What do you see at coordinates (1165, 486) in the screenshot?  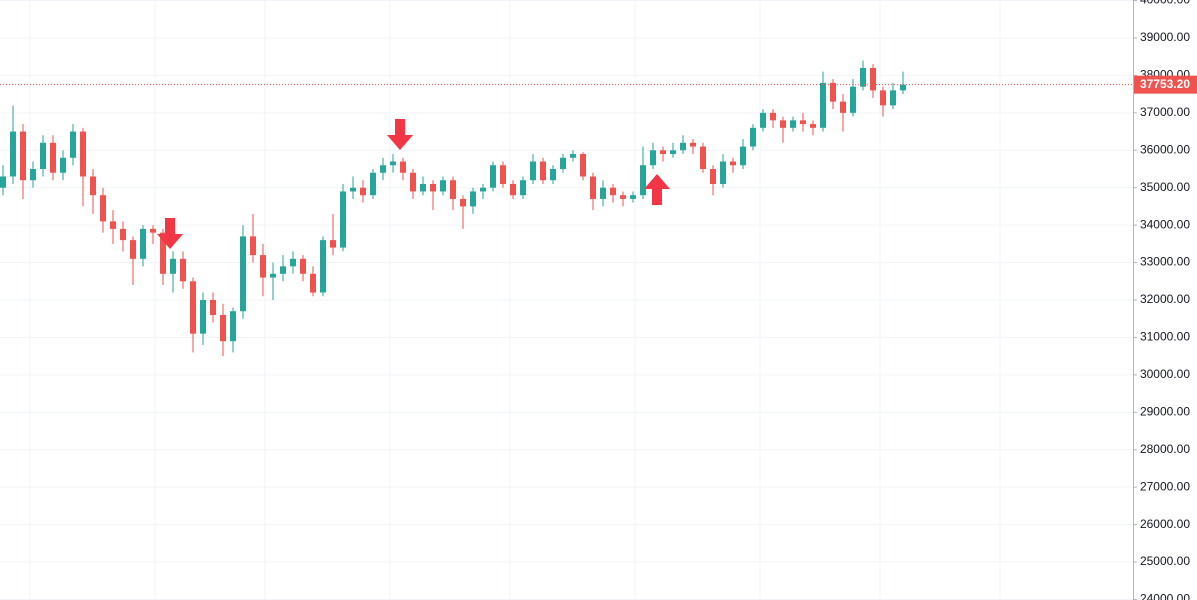 I see `y-tick-label: 27000.00` at bounding box center [1165, 486].